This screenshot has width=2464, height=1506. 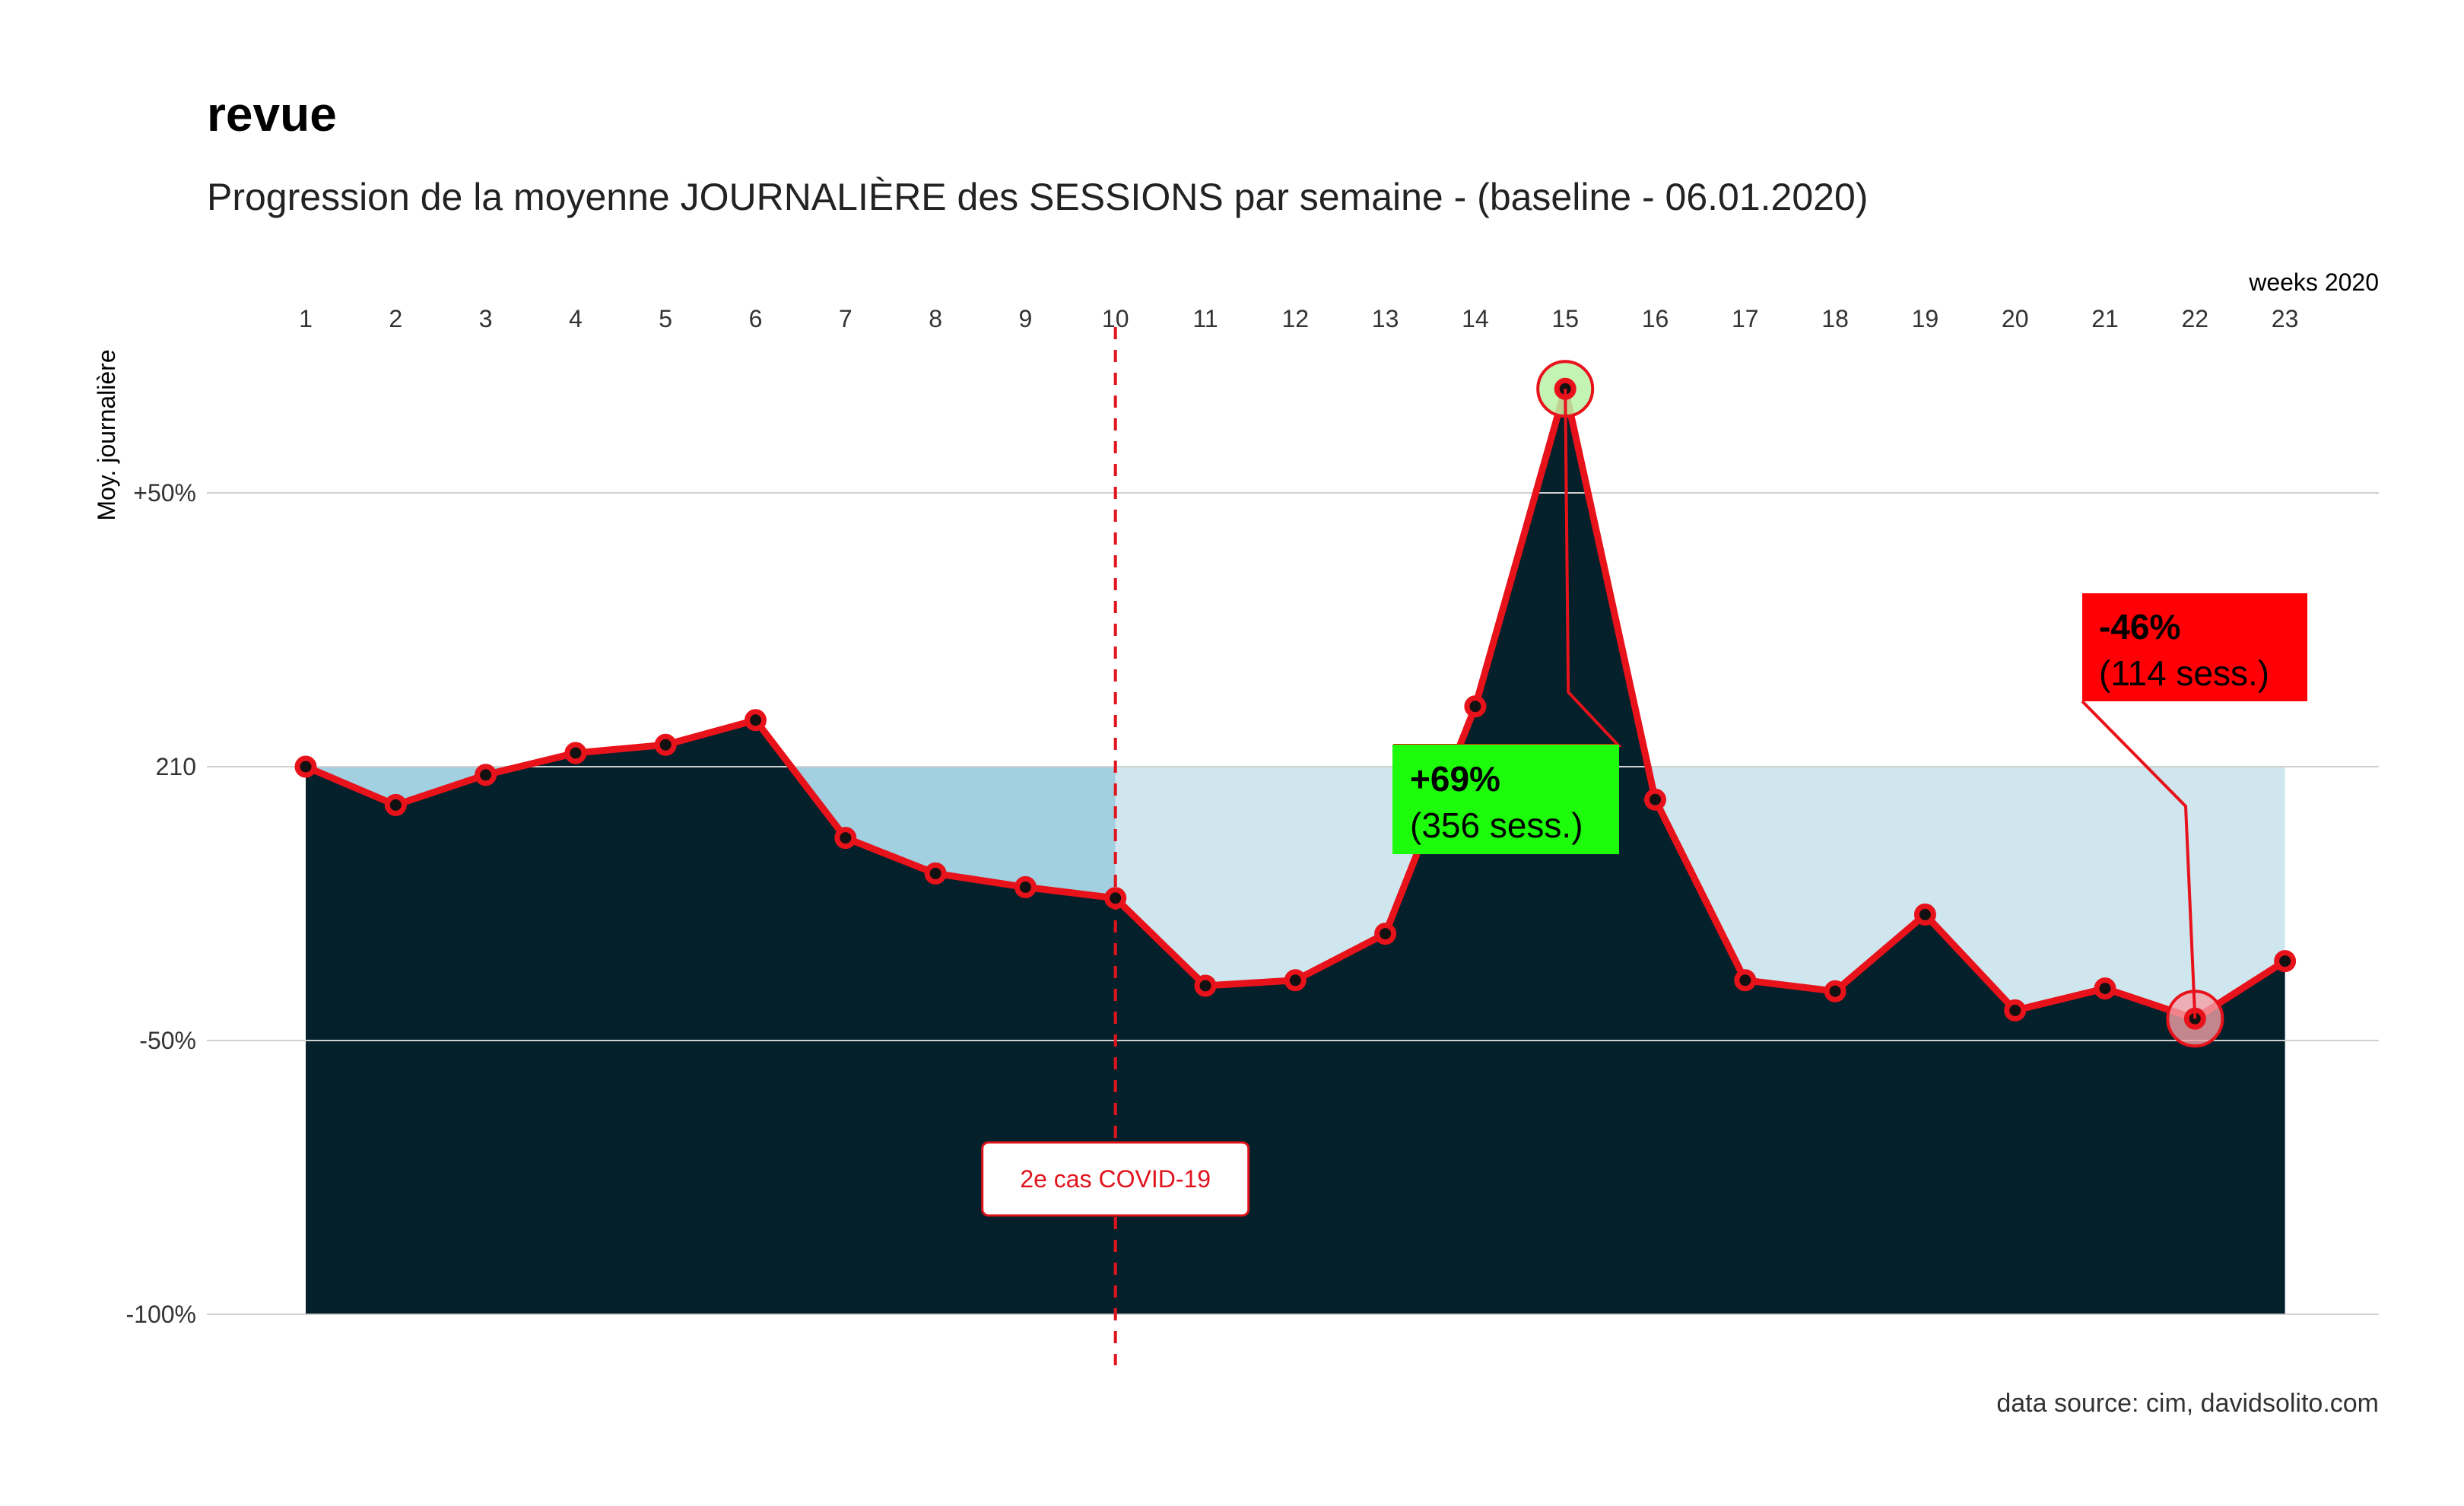 What do you see at coordinates (576, 318) in the screenshot?
I see `x-tick-label: 4` at bounding box center [576, 318].